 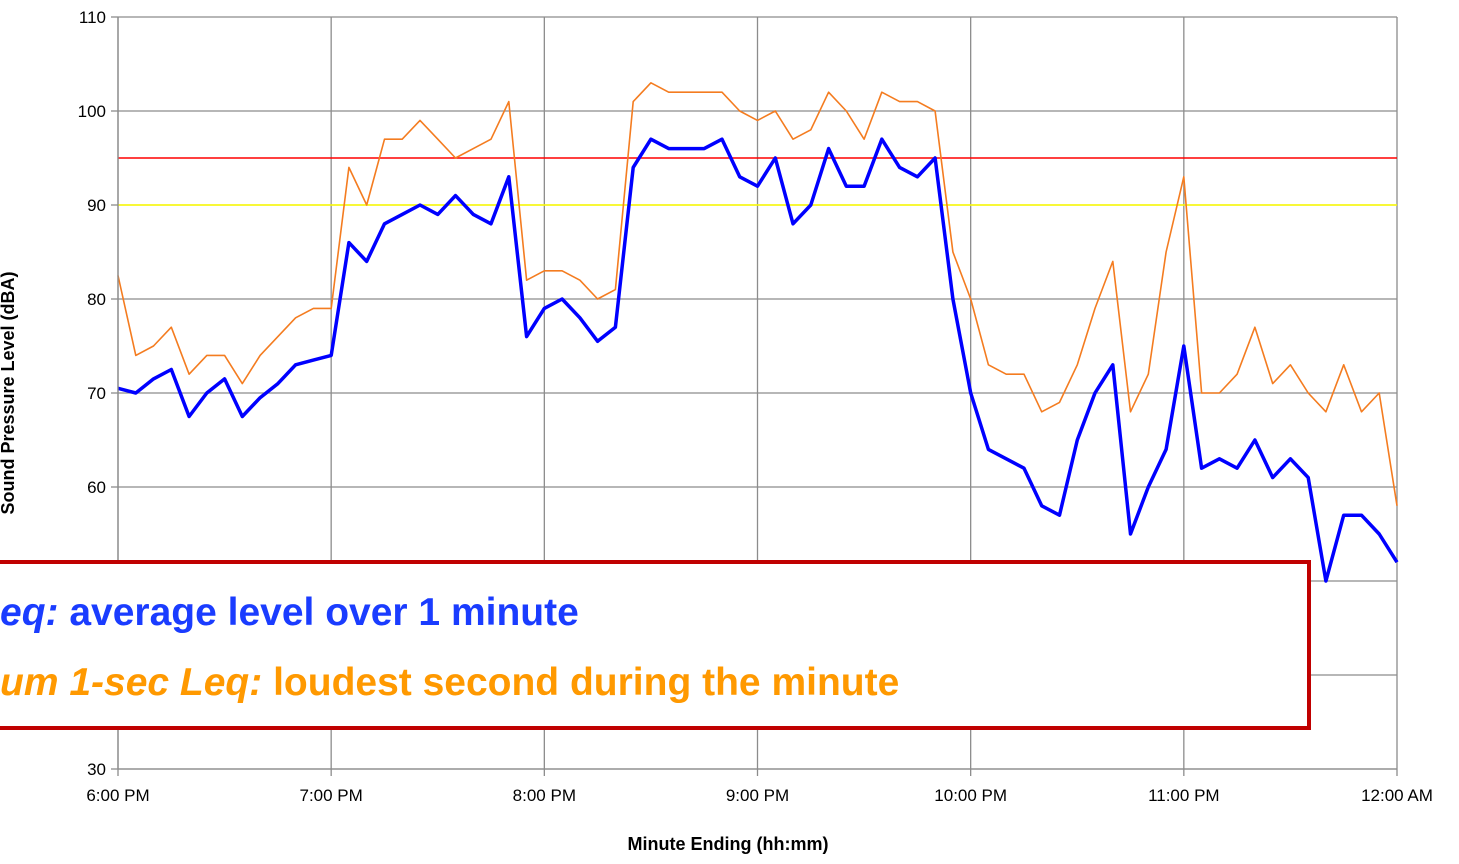 What do you see at coordinates (331, 795) in the screenshot?
I see `x-tick-label: 7:00 PM` at bounding box center [331, 795].